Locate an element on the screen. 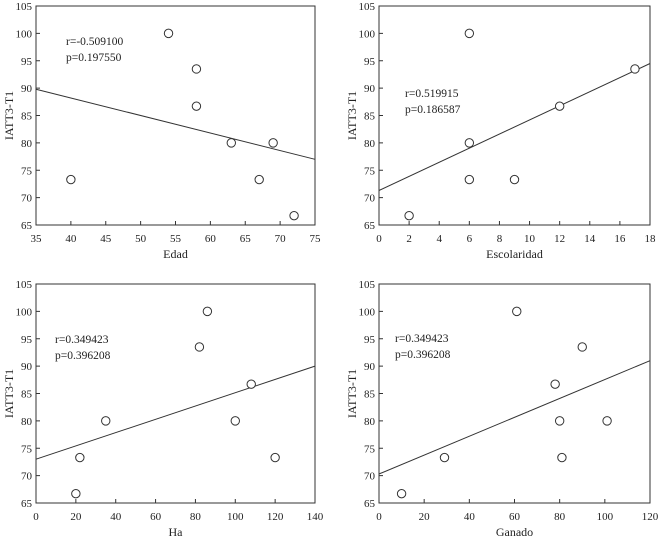 The image size is (660, 540). x-axis-title: Ganado is located at coordinates (514, 532).